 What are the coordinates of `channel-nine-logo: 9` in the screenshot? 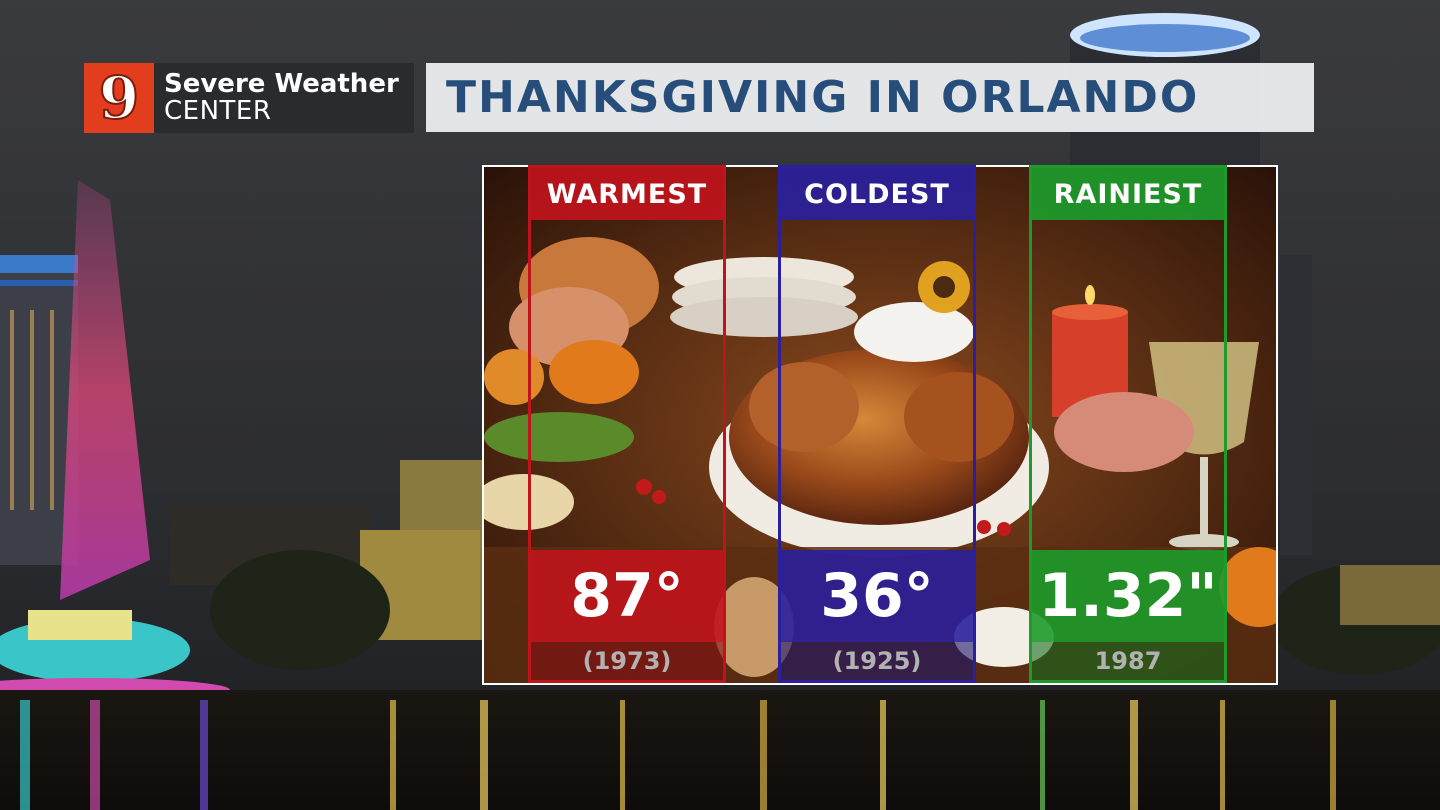 It's located at (119, 98).